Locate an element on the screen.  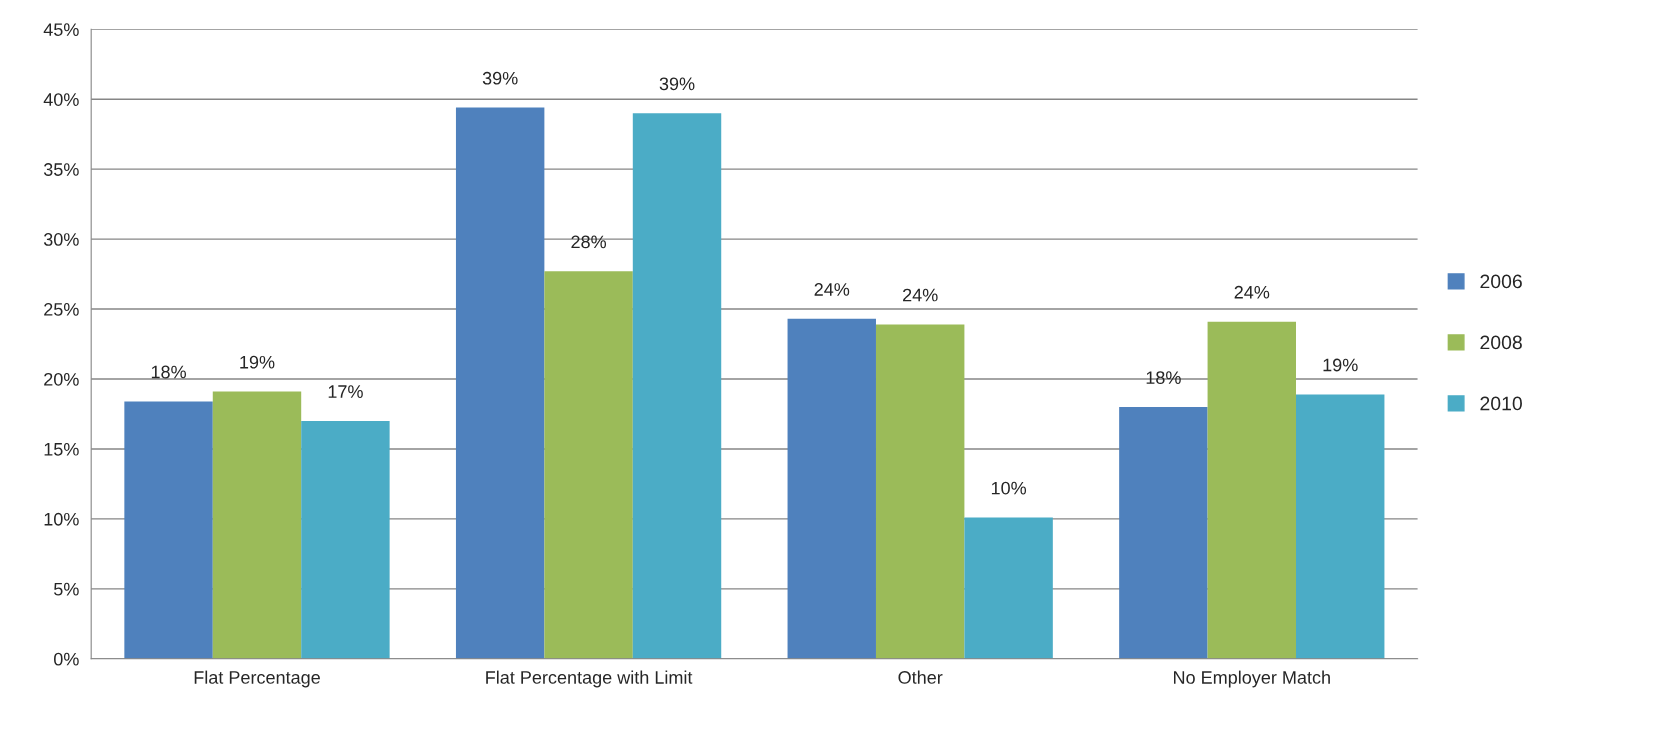
y-tick-label: 0% is located at coordinates (66, 659).